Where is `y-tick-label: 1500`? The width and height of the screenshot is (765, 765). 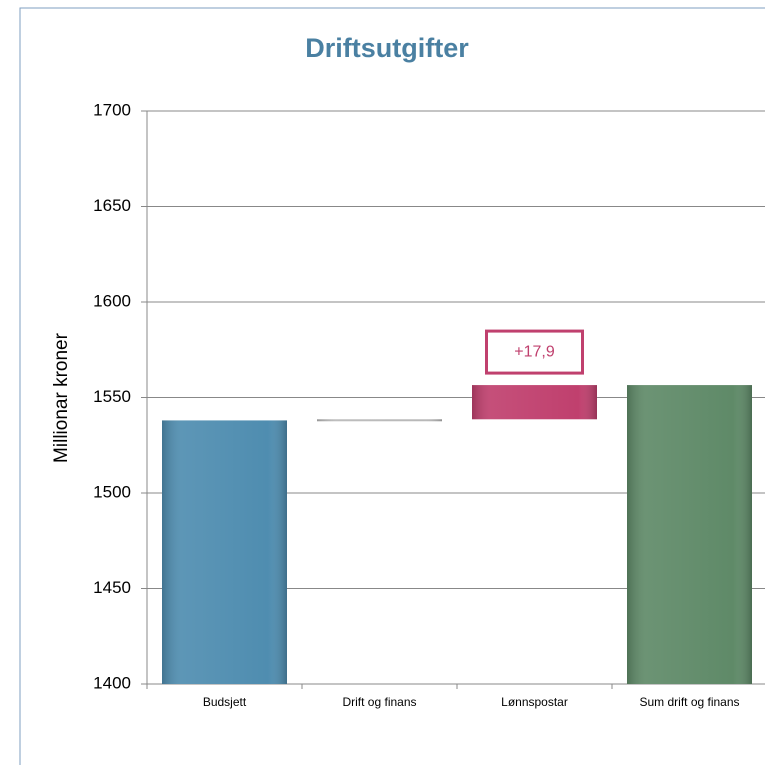
y-tick-label: 1500 is located at coordinates (112, 491).